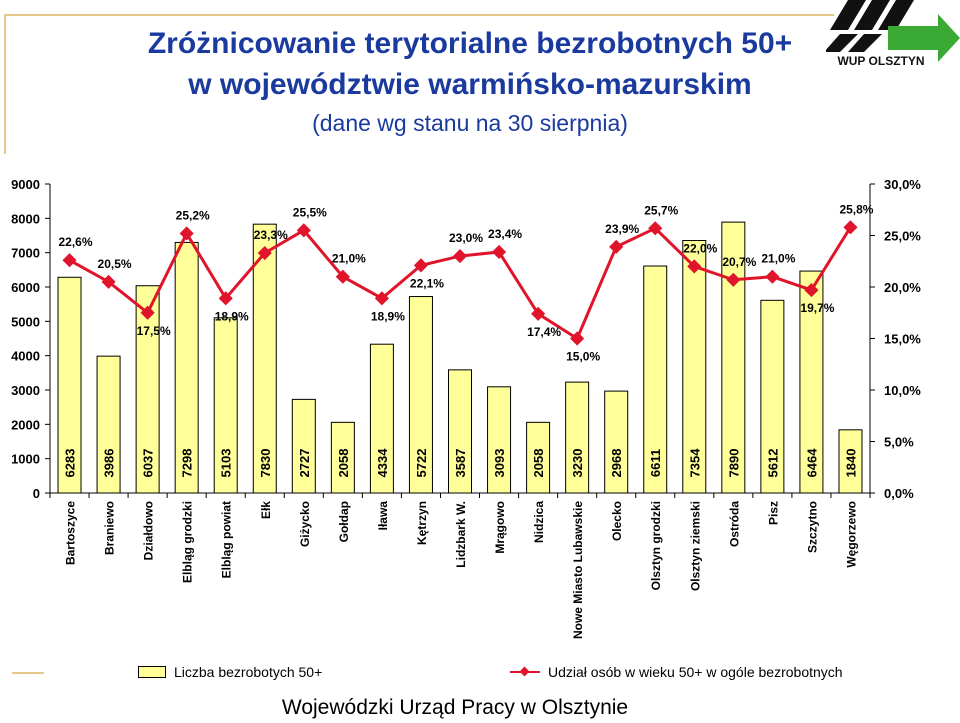 The width and height of the screenshot is (960, 723). I want to click on x-tick-label: Iława, so click(383, 516).